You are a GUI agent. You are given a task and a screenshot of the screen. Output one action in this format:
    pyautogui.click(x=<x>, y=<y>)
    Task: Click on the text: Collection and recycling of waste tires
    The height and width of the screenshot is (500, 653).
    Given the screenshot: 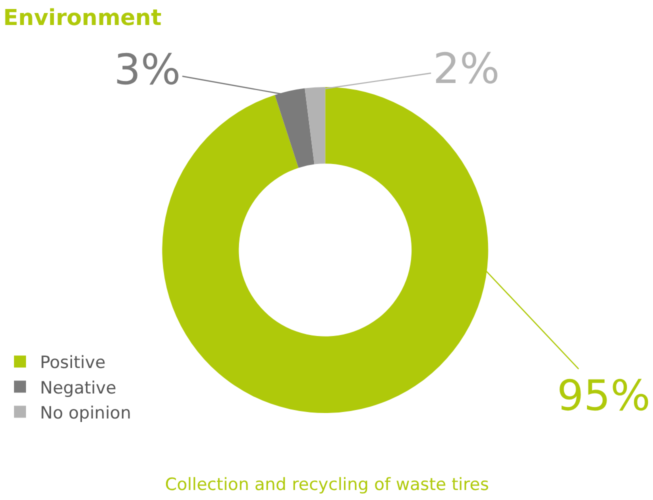 What is the action you would take?
    pyautogui.click(x=327, y=485)
    